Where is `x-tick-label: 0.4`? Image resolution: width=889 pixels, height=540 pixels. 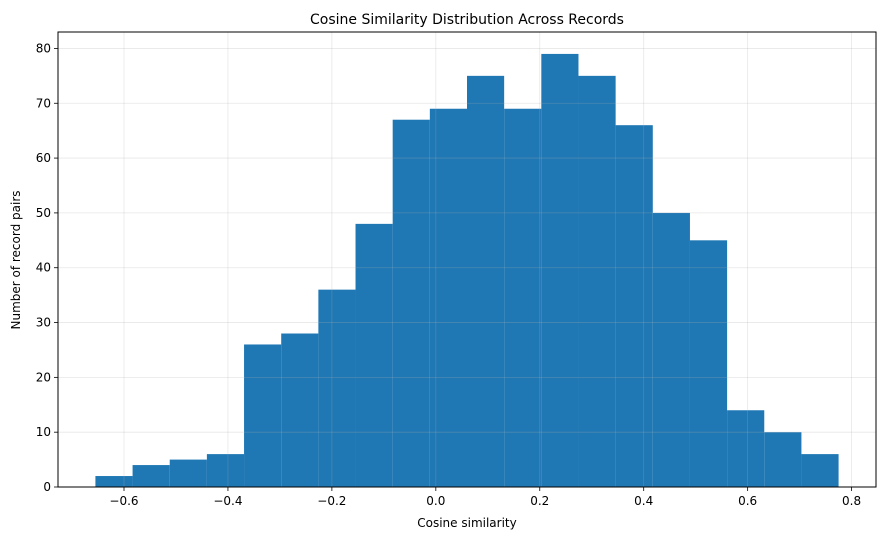 x-tick-label: 0.4 is located at coordinates (643, 501).